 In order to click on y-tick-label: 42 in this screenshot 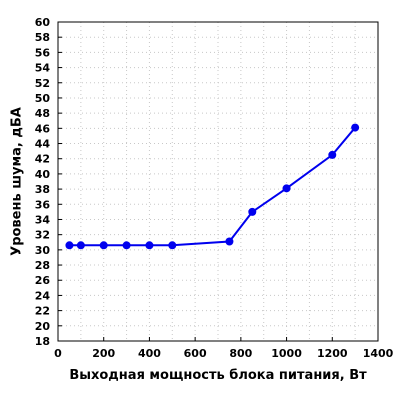, I will do `click(42, 159)`.